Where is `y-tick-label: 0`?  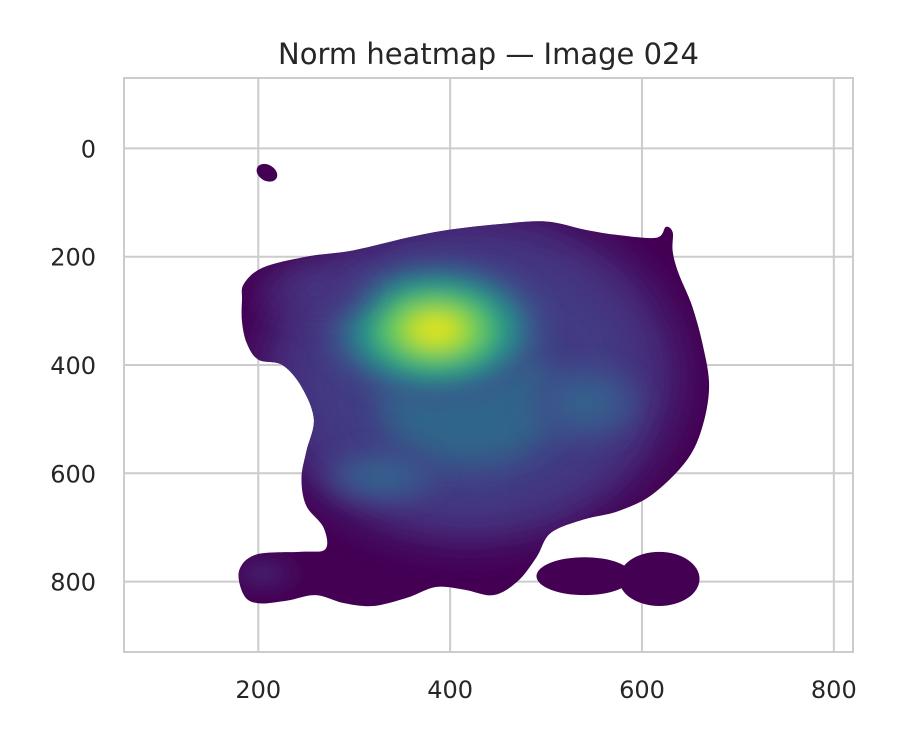 y-tick-label: 0 is located at coordinates (88, 149).